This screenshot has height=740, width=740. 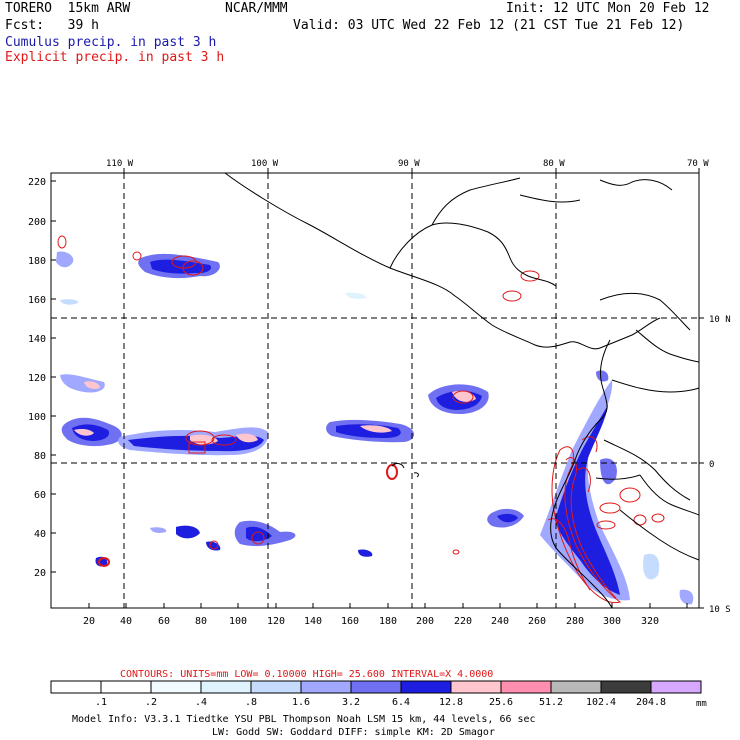 What do you see at coordinates (463, 621) in the screenshot?
I see `x-tick-label: 220` at bounding box center [463, 621].